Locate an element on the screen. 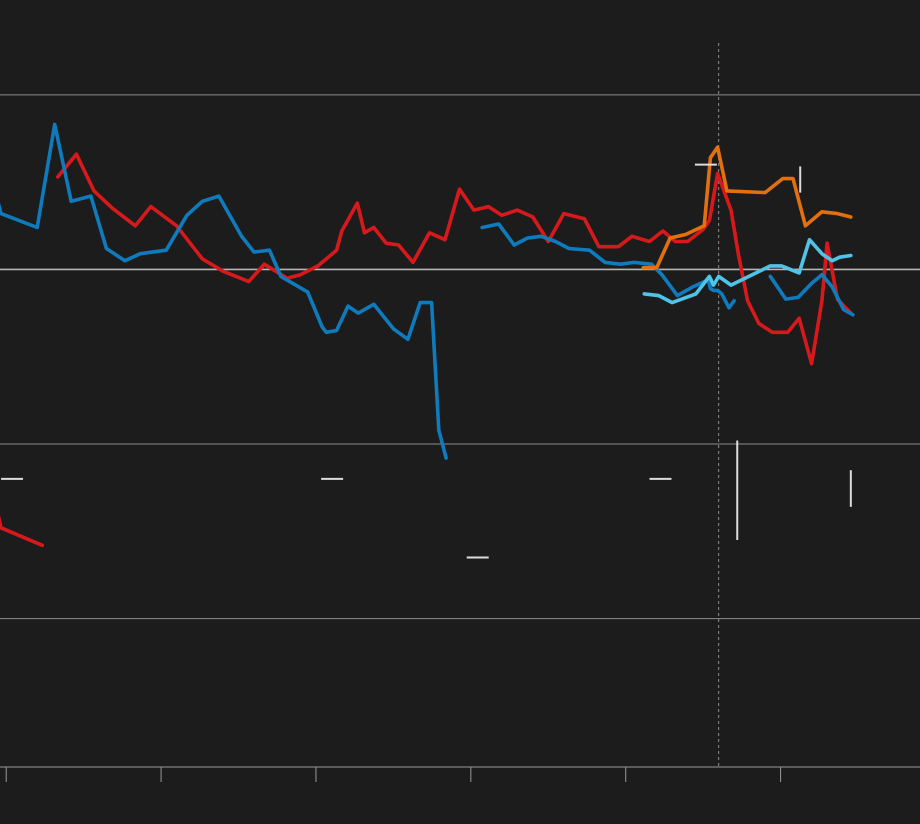 The image size is (920, 824). reference-lines is located at coordinates (719, 405).